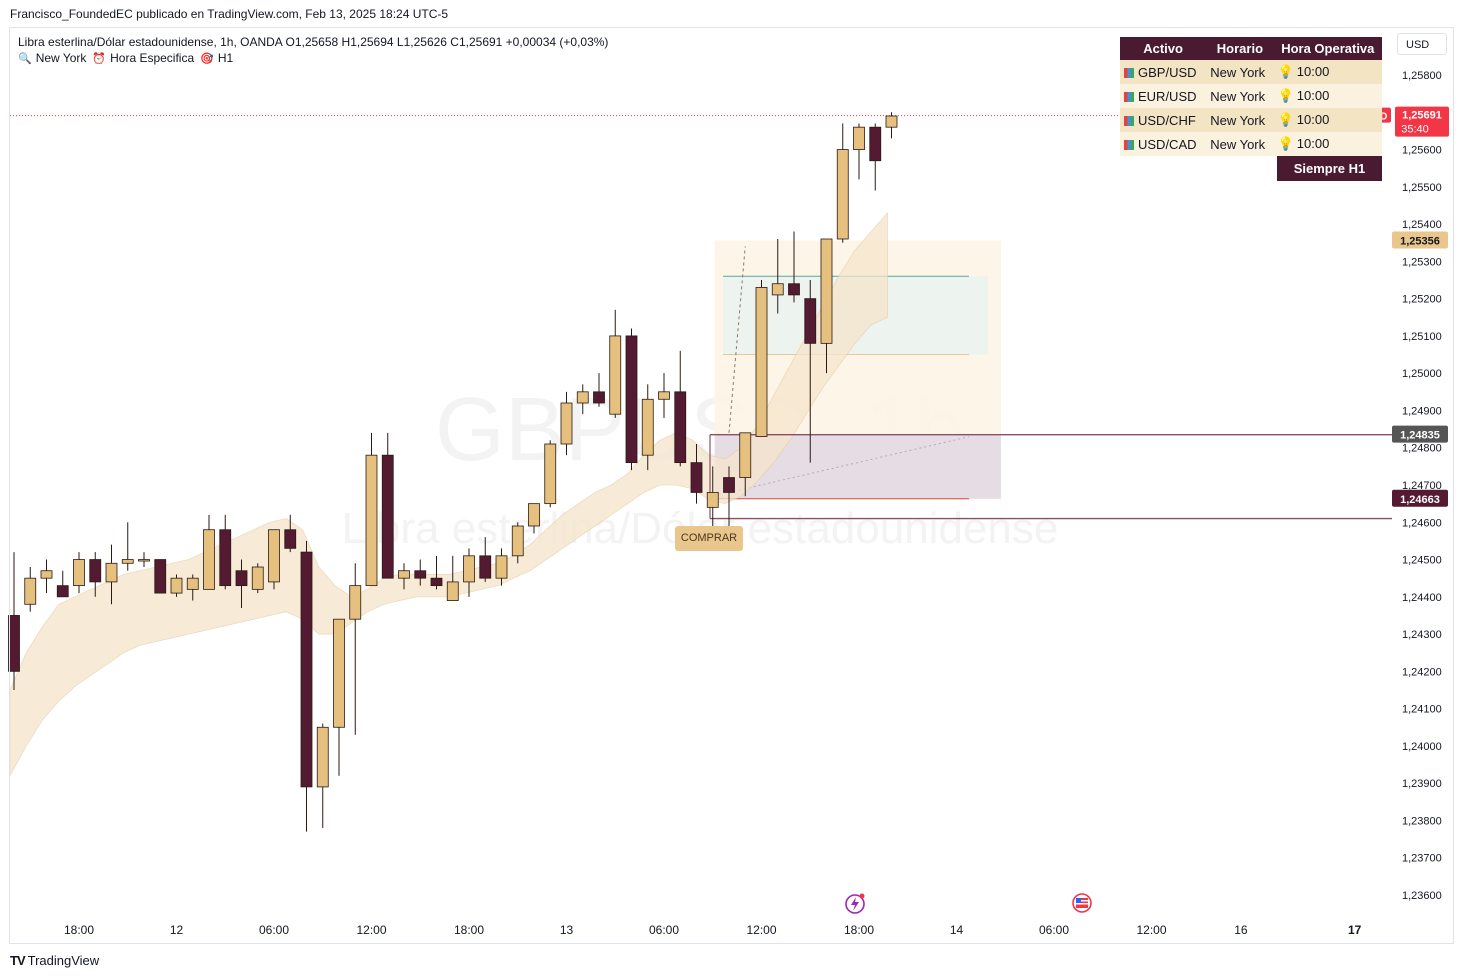 The image size is (1464, 979). What do you see at coordinates (737, 339) in the screenshot?
I see `projection-arrow` at bounding box center [737, 339].